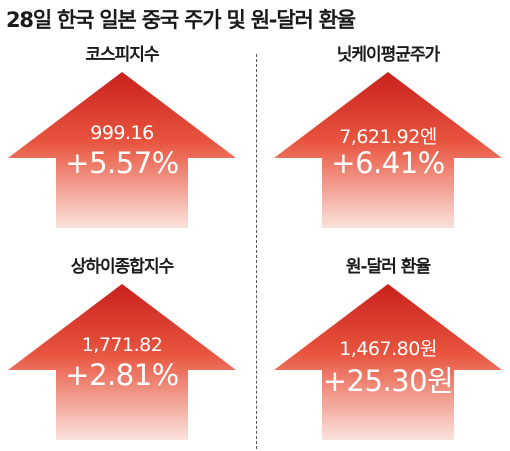 This screenshot has width=510, height=451. Describe the element at coordinates (388, 267) in the screenshot. I see `panel-label: 원-달러 환율` at that location.